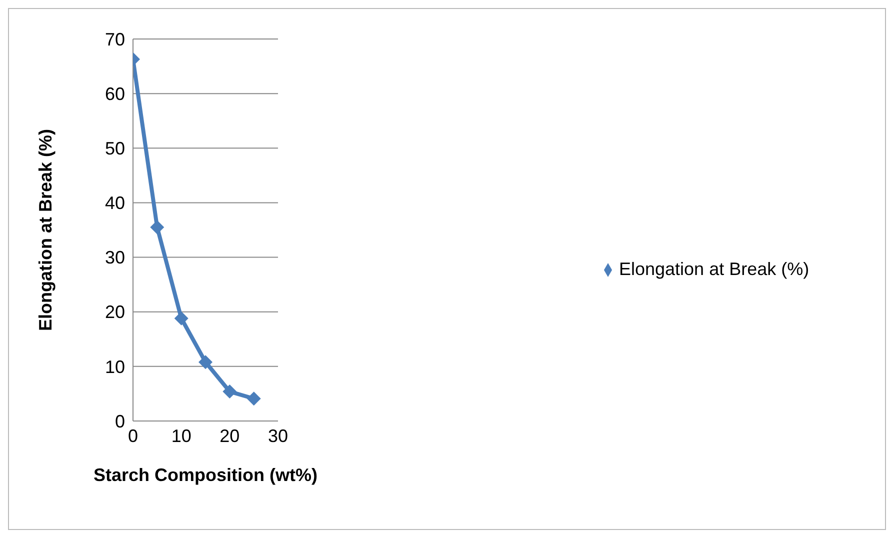 This screenshot has height=538, width=894. I want to click on y-tick-label: 30, so click(114, 258).